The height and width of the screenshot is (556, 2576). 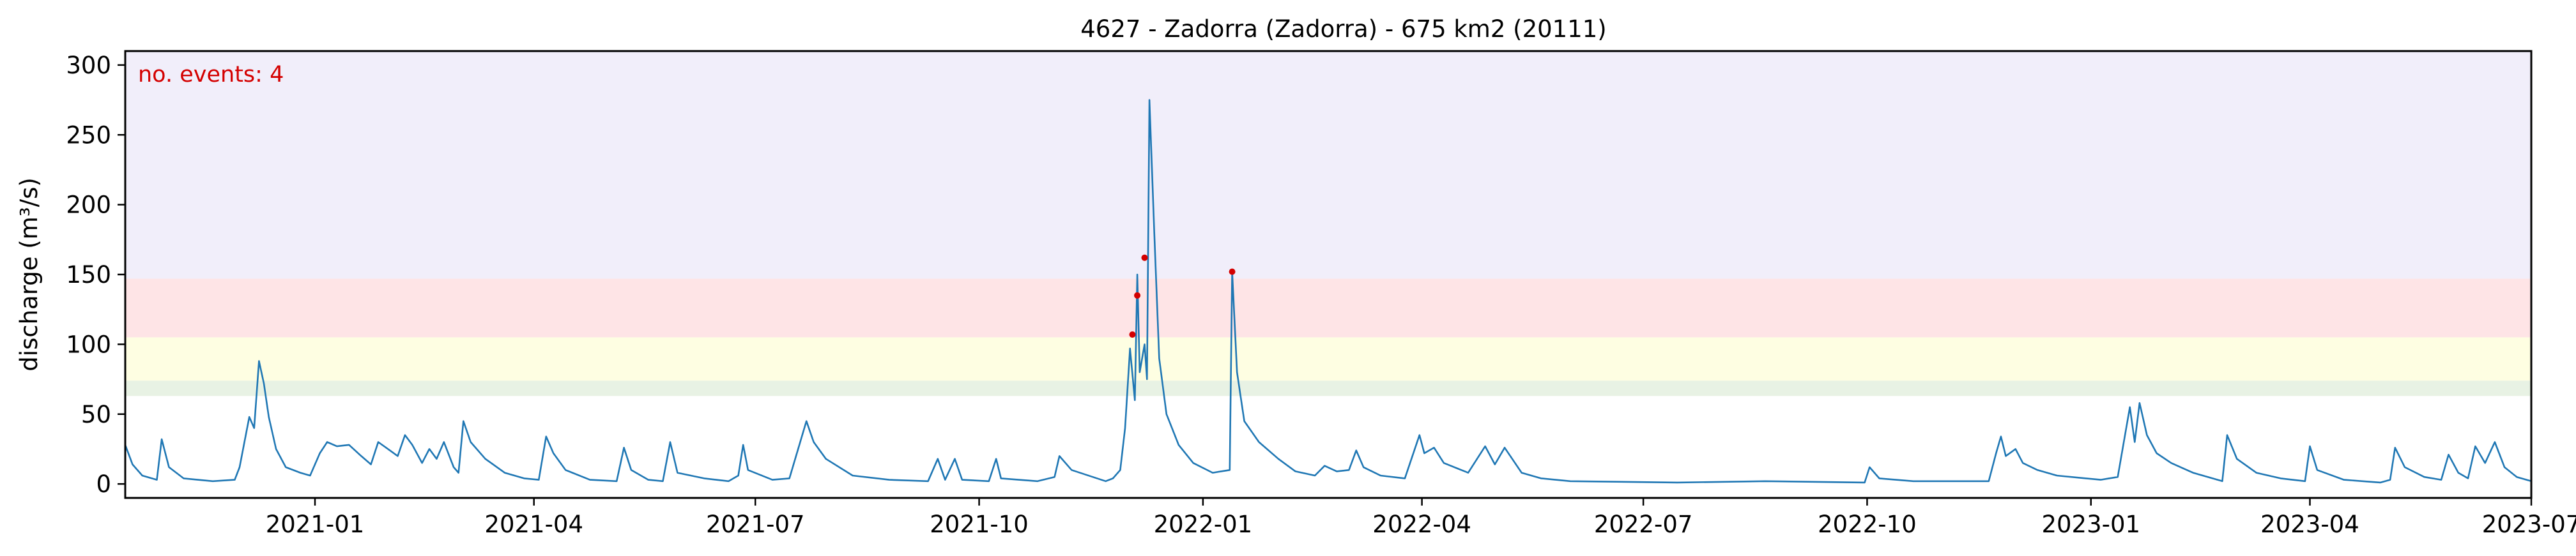 What do you see at coordinates (88, 345) in the screenshot?
I see `y-tick-label-3: 100` at bounding box center [88, 345].